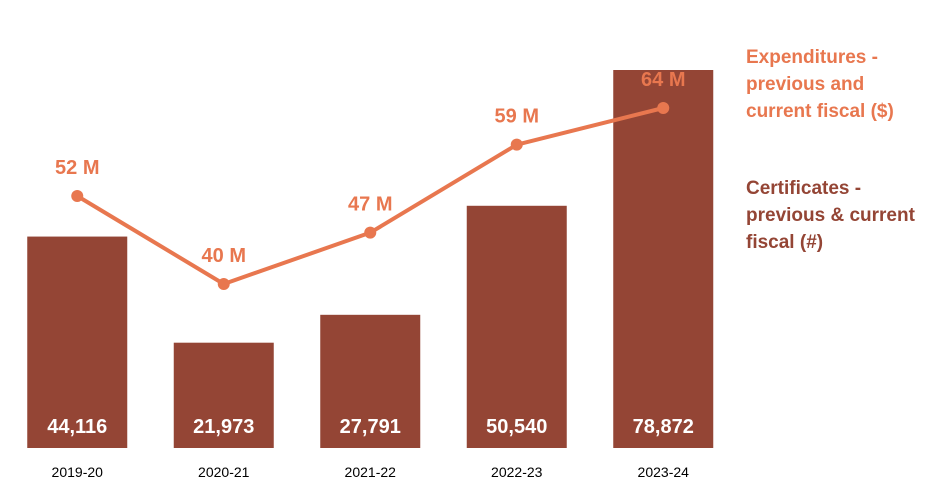 The width and height of the screenshot is (944, 490). Describe the element at coordinates (663, 80) in the screenshot. I see `line-label-2023-24: 64 M` at that location.